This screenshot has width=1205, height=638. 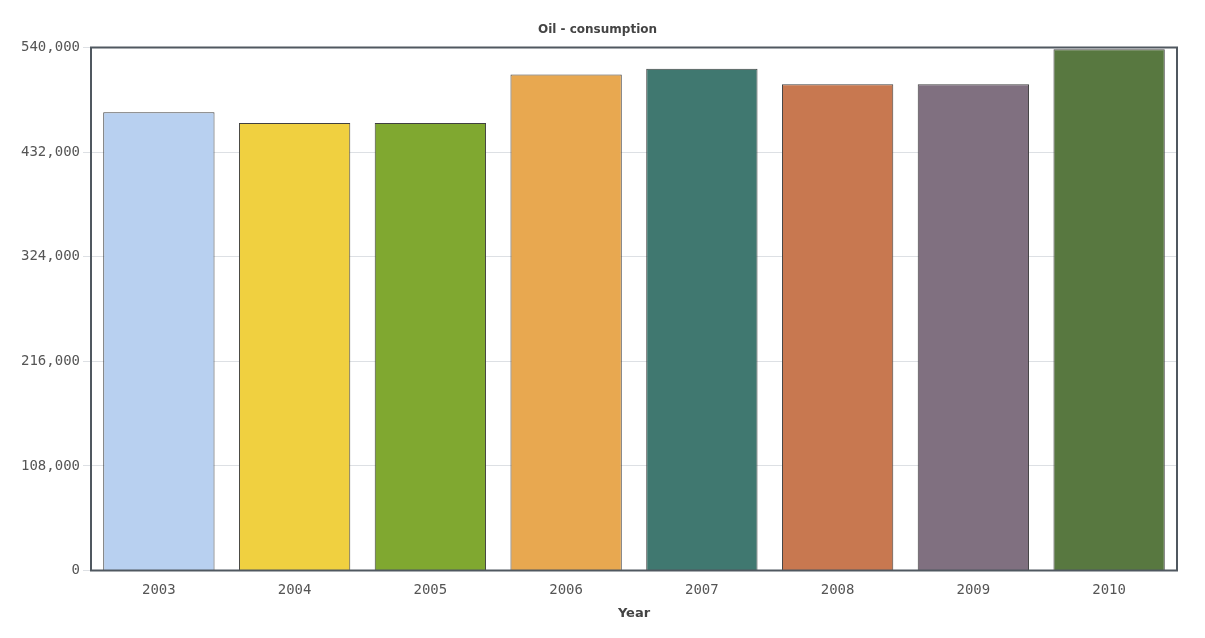 I want to click on x-tick-label: 2005, so click(x=430, y=588).